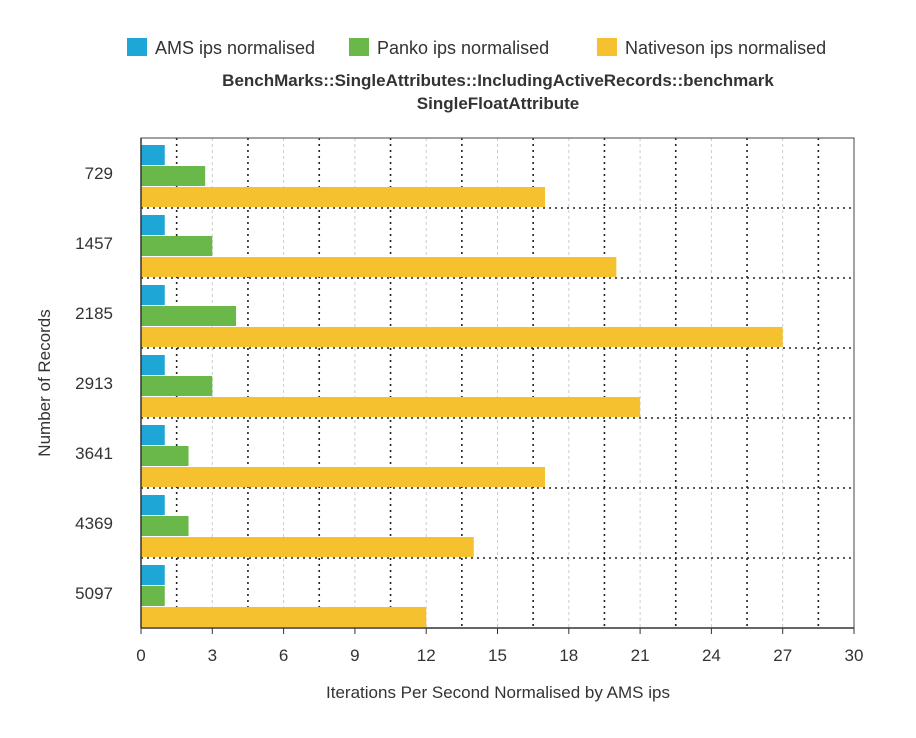 The image size is (916, 738). Describe the element at coordinates (140, 655) in the screenshot. I see `x-tick-label: 0` at that location.